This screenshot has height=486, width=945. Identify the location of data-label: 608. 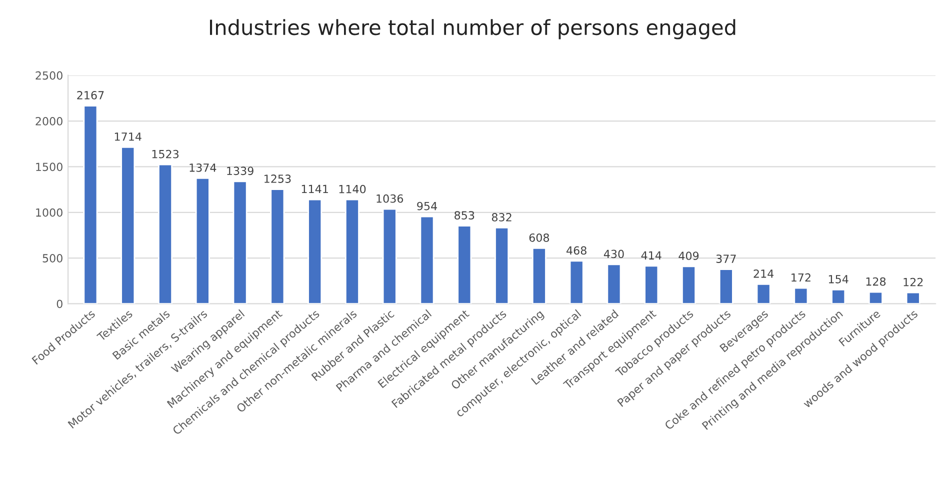
(539, 237).